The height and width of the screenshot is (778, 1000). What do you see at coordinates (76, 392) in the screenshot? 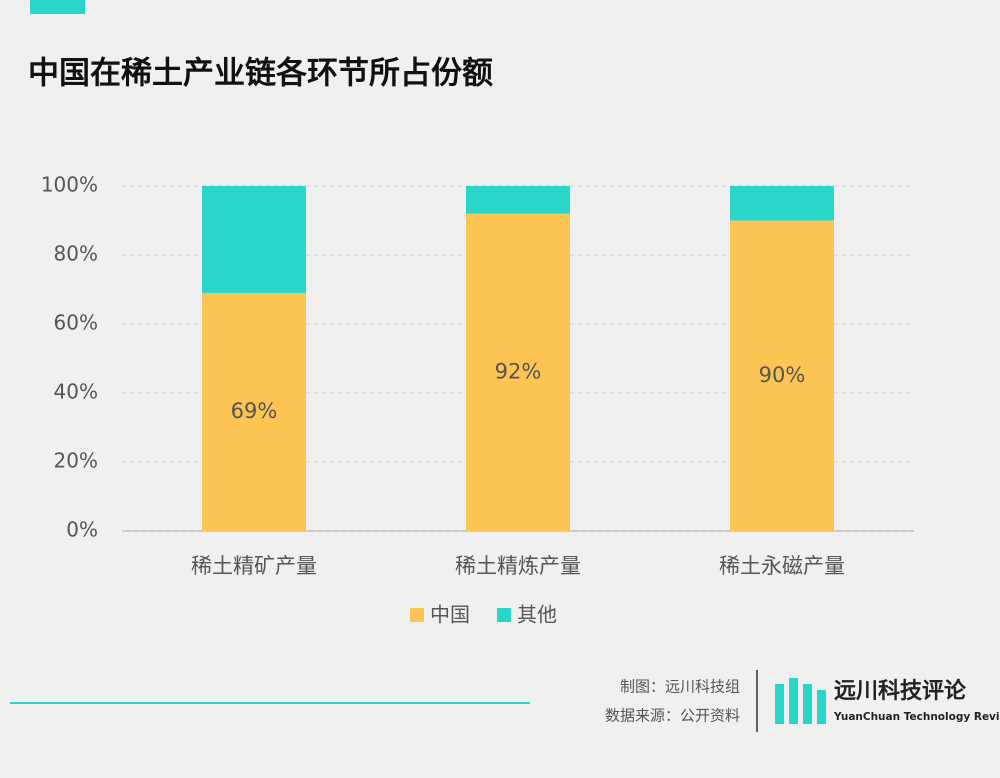
I see `y-tick-label: 40%` at bounding box center [76, 392].